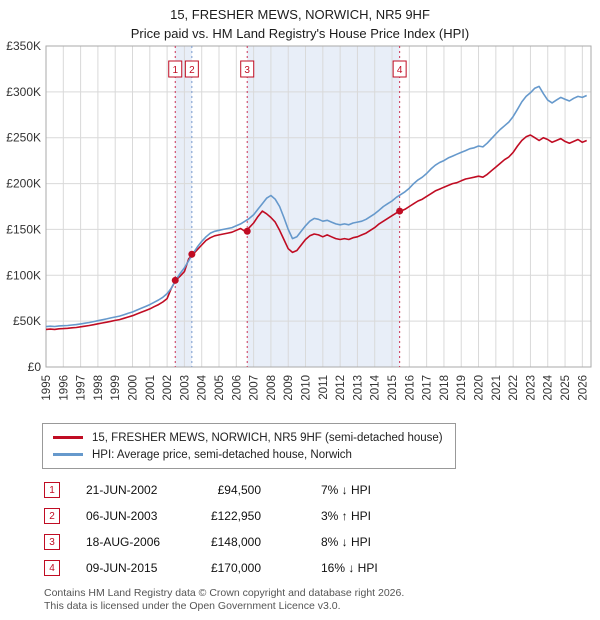 The width and height of the screenshot is (600, 620). What do you see at coordinates (462, 388) in the screenshot?
I see `x-axis-tick-label: 2019` at bounding box center [462, 388].